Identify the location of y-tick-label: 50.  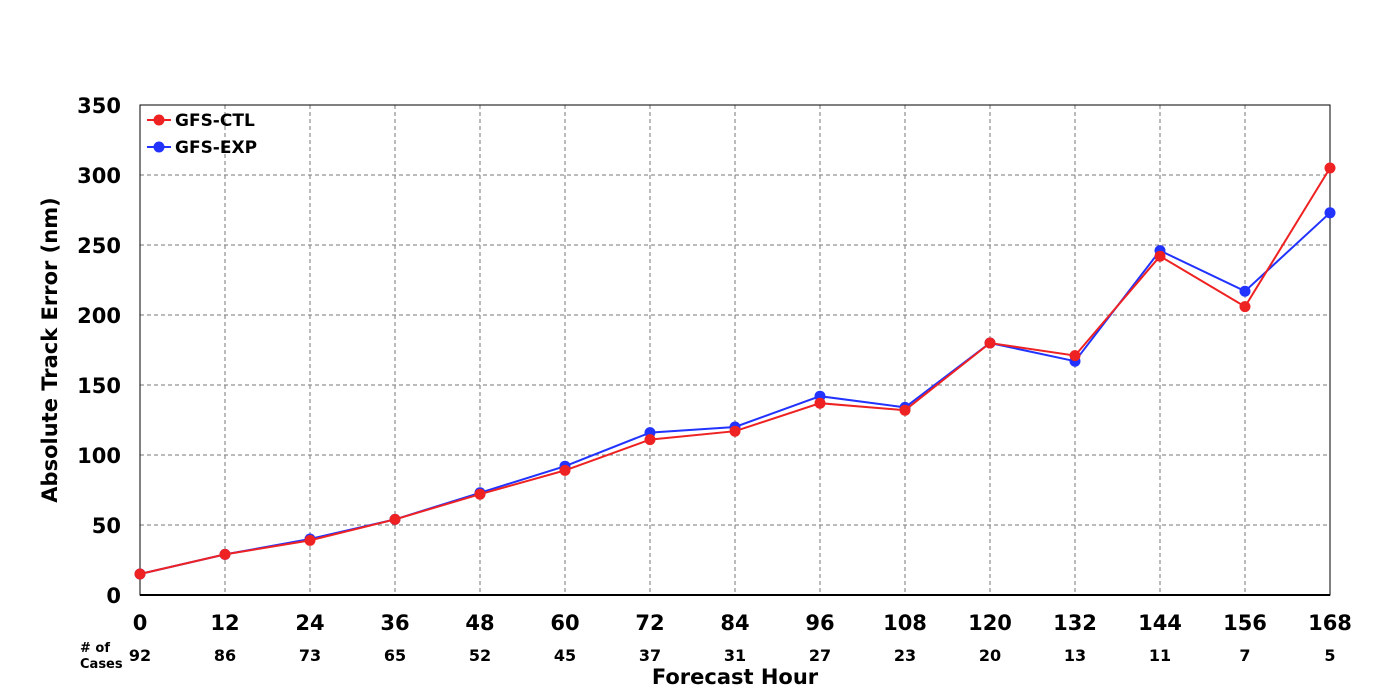
(106, 526).